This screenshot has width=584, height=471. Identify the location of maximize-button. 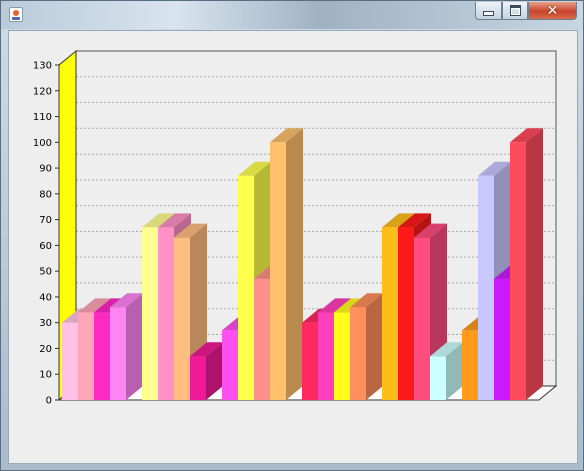
(515, 11).